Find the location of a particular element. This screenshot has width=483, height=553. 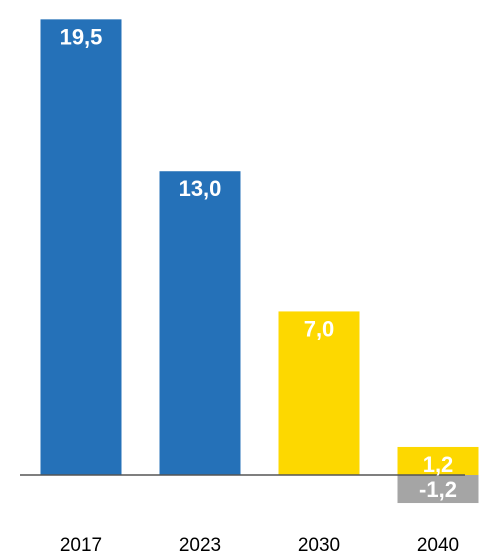

bar-2030 is located at coordinates (319, 393).